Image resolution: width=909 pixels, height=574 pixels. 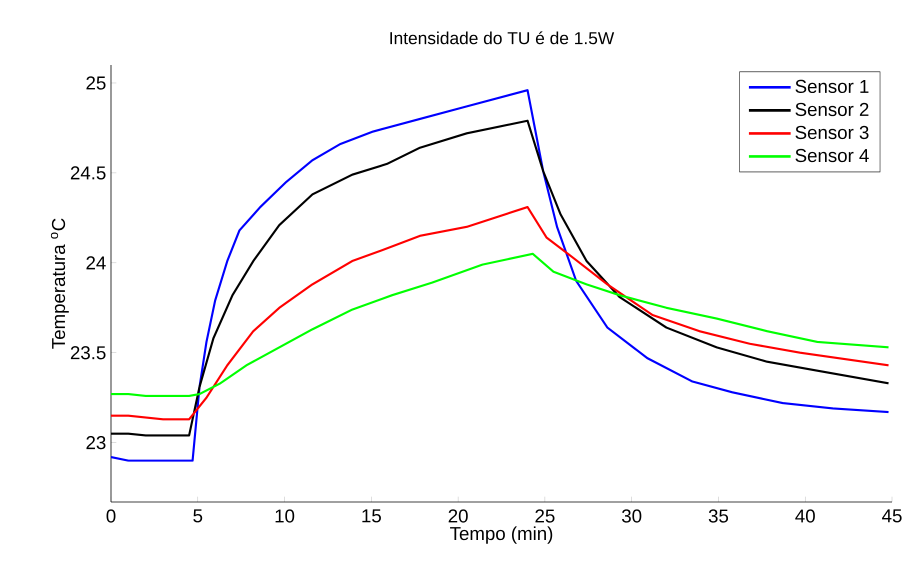 I want to click on x-tick-label: 40, so click(x=805, y=516).